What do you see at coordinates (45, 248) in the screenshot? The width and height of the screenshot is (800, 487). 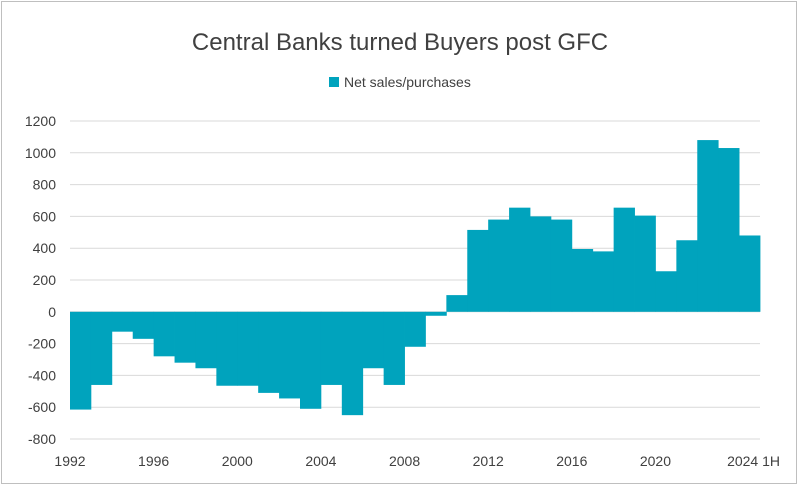 I see `y-tick-label: 400` at bounding box center [45, 248].